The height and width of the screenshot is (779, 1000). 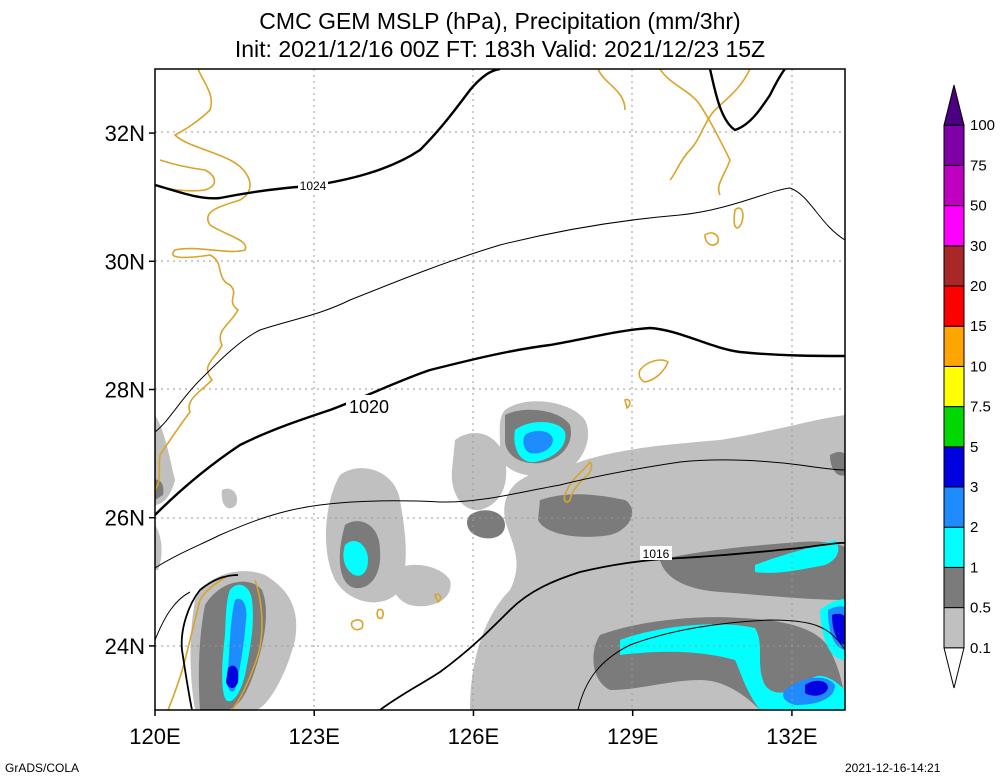 I want to click on colorbar-label: 2, so click(x=974, y=527).